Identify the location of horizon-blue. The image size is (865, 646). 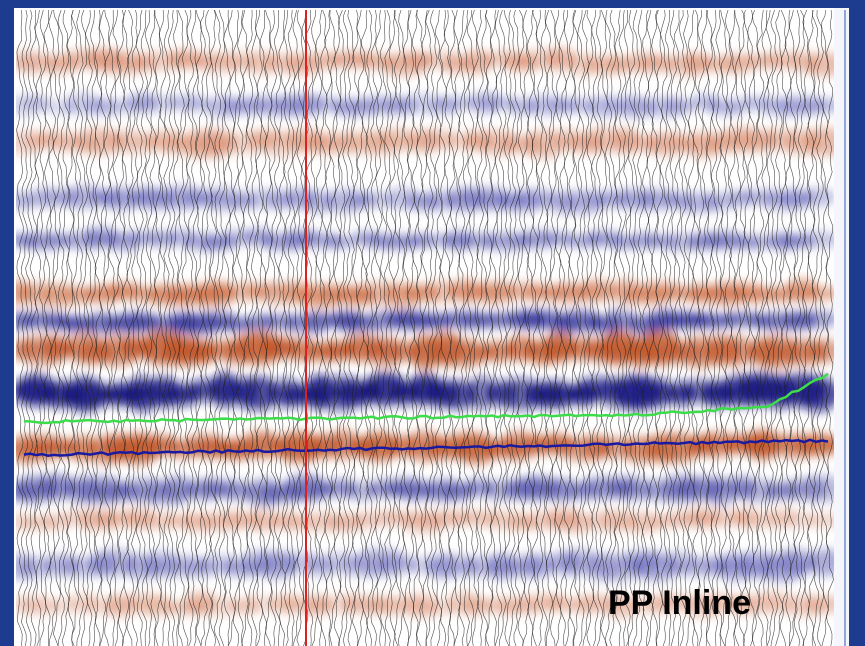
(426, 447).